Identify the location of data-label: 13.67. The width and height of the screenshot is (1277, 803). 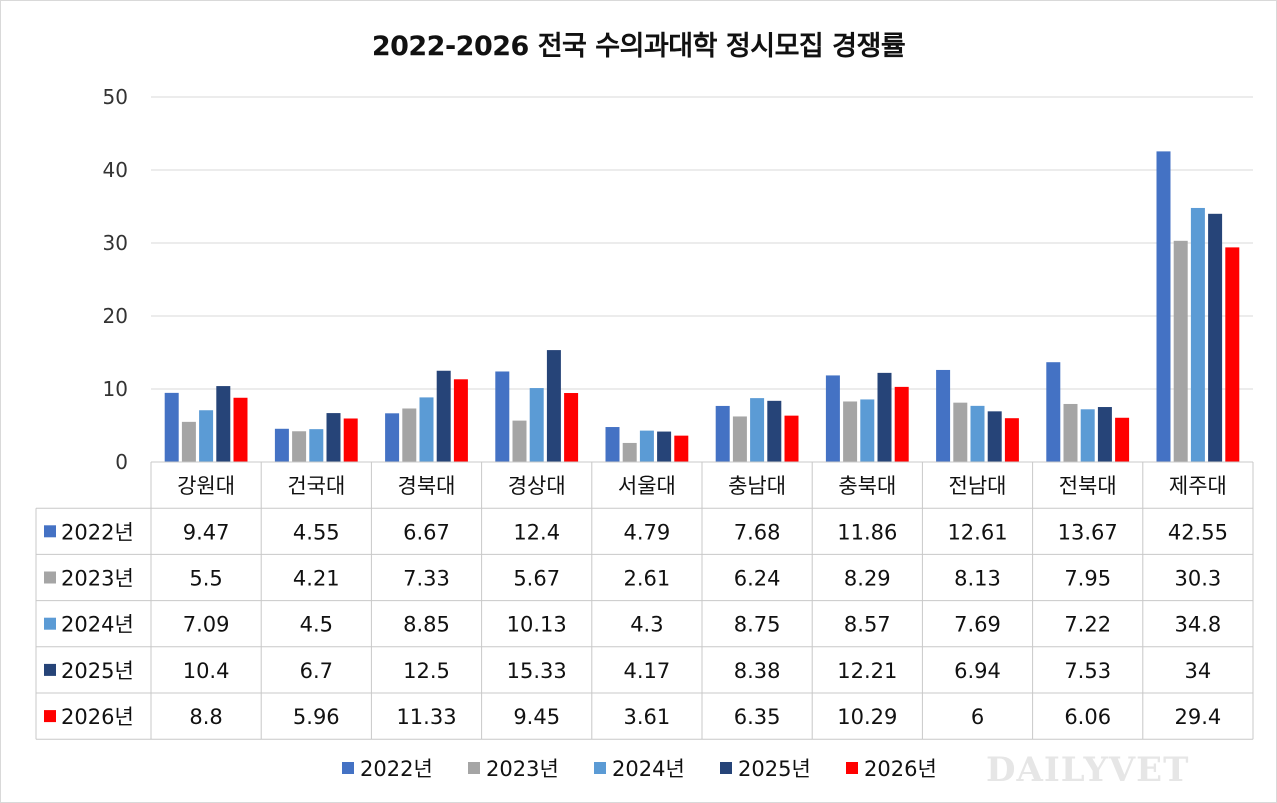
(1088, 532).